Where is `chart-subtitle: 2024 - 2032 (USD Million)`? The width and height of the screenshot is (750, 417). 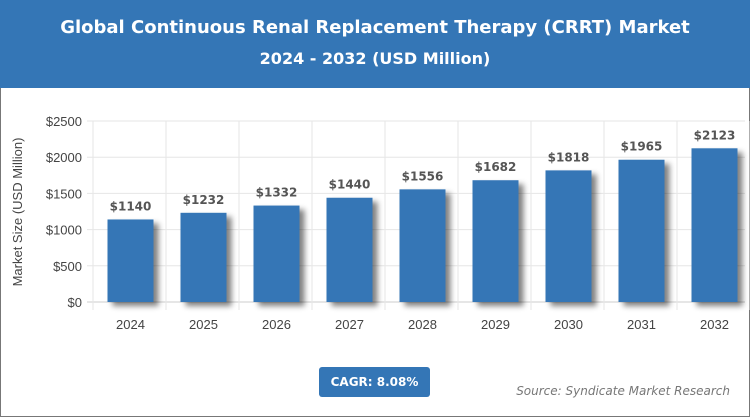 chart-subtitle: 2024 - 2032 (USD Million) is located at coordinates (375, 58).